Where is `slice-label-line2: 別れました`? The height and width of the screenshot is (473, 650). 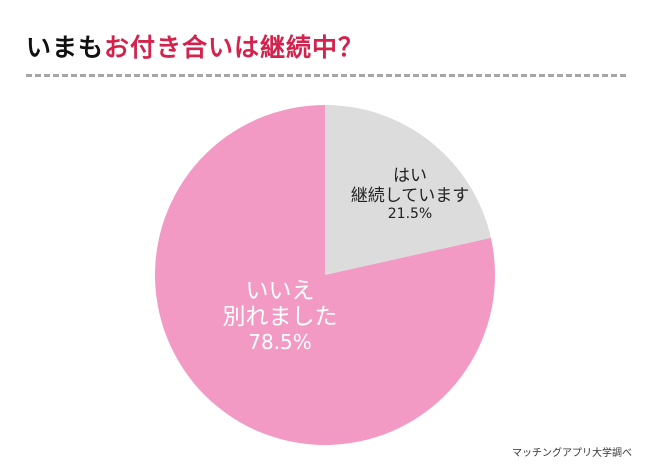
slice-label-line2: 別れました is located at coordinates (280, 317).